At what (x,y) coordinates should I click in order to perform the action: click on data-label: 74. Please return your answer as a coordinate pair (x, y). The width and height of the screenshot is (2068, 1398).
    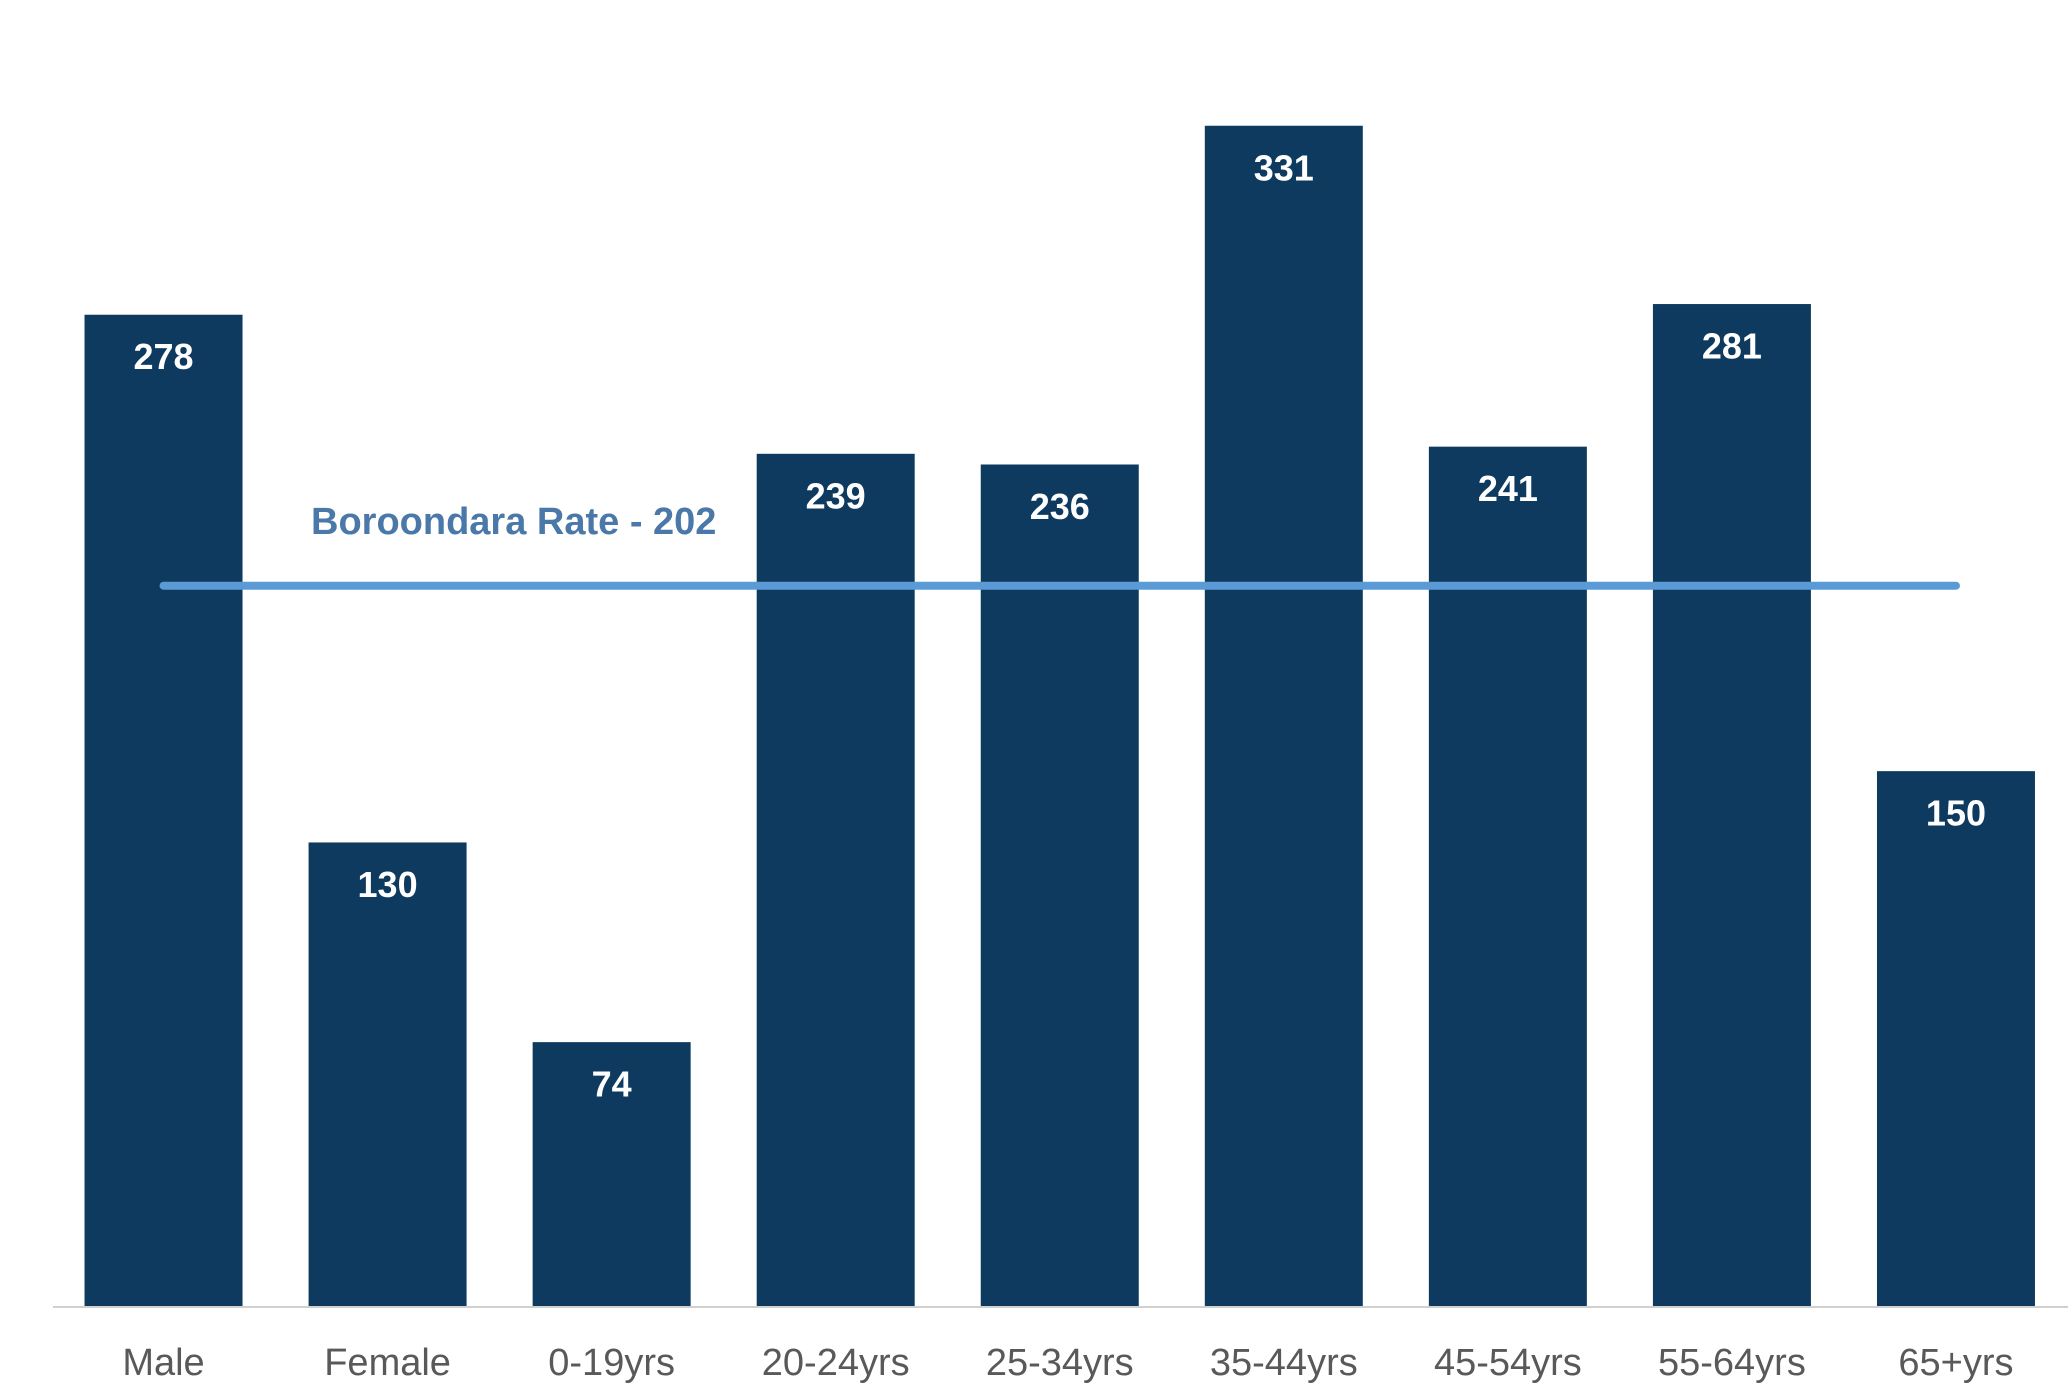
    Looking at the image, I should click on (612, 1084).